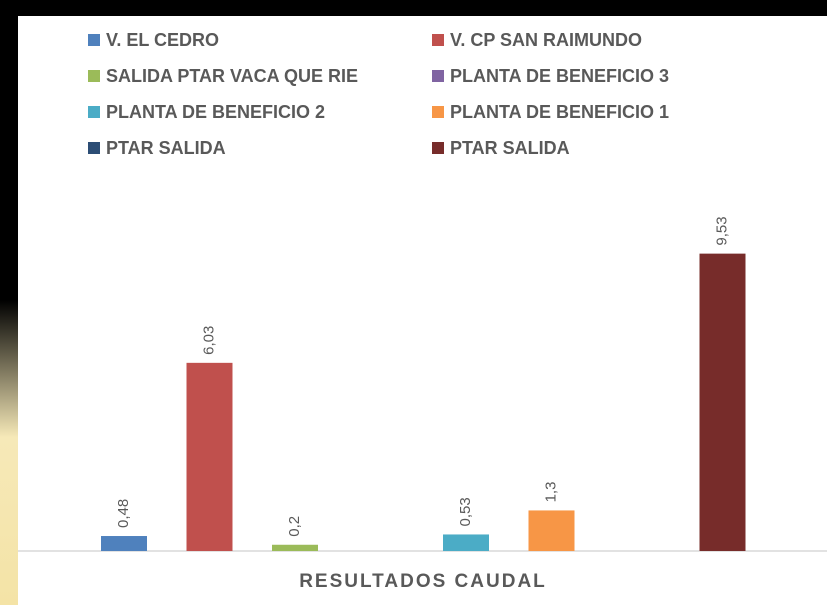 Image resolution: width=827 pixels, height=605 pixels. I want to click on legend-label: PLANTA DE BENEFICIO 1, so click(559, 112).